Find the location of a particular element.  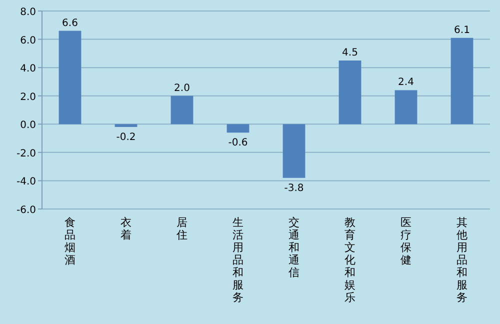

y-tick-label: 4.0 is located at coordinates (28, 69).